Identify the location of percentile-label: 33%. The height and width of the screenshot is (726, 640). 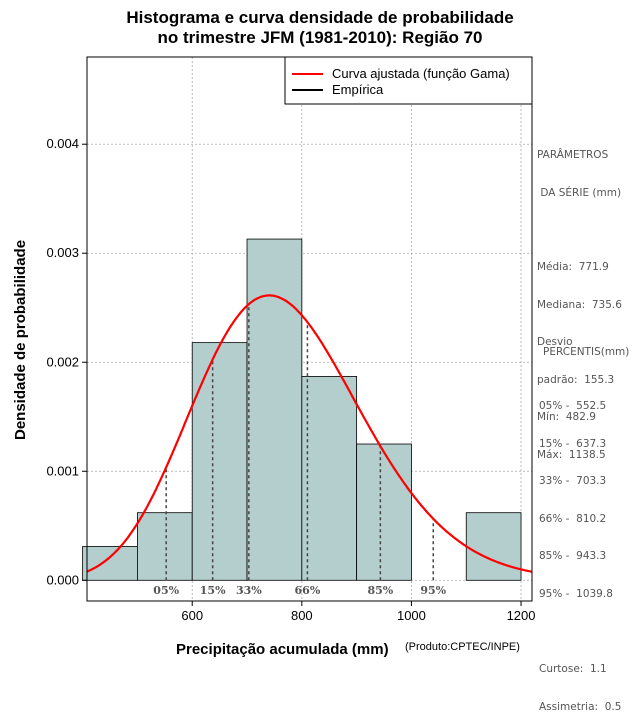
(249, 590).